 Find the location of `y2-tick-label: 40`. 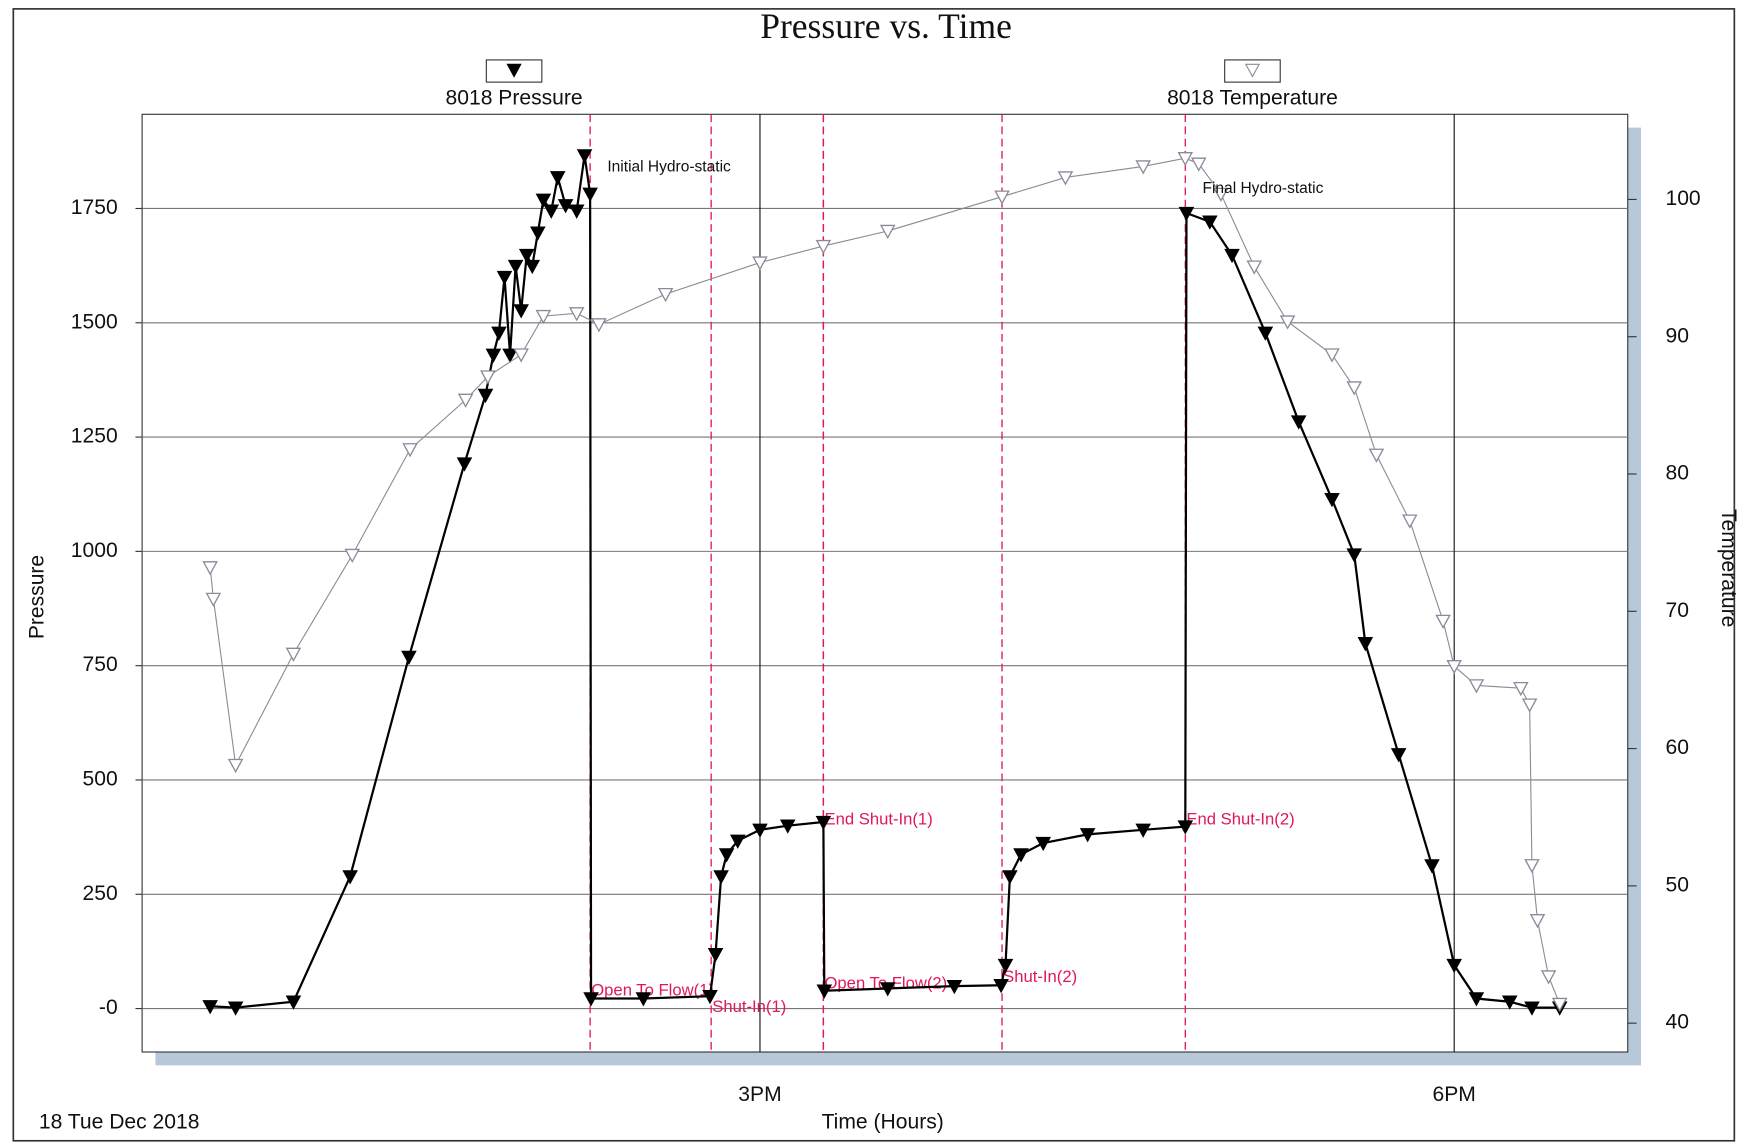

y2-tick-label: 40 is located at coordinates (1676, 1022).